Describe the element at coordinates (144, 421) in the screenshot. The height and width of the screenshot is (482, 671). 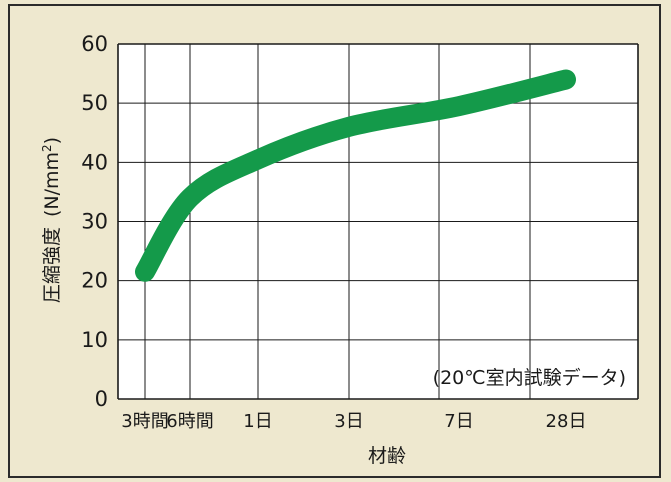
I see `x-tick-label: 3時間` at that location.